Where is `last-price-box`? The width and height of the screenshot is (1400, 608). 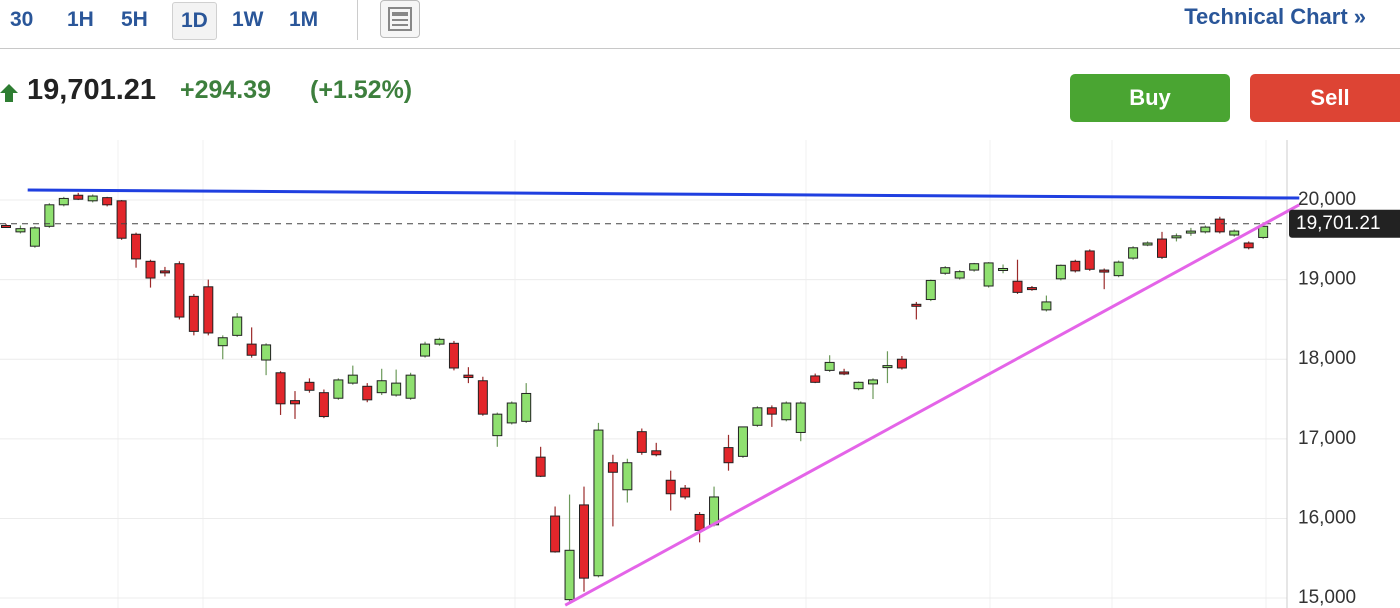 last-price-box is located at coordinates (1344, 223).